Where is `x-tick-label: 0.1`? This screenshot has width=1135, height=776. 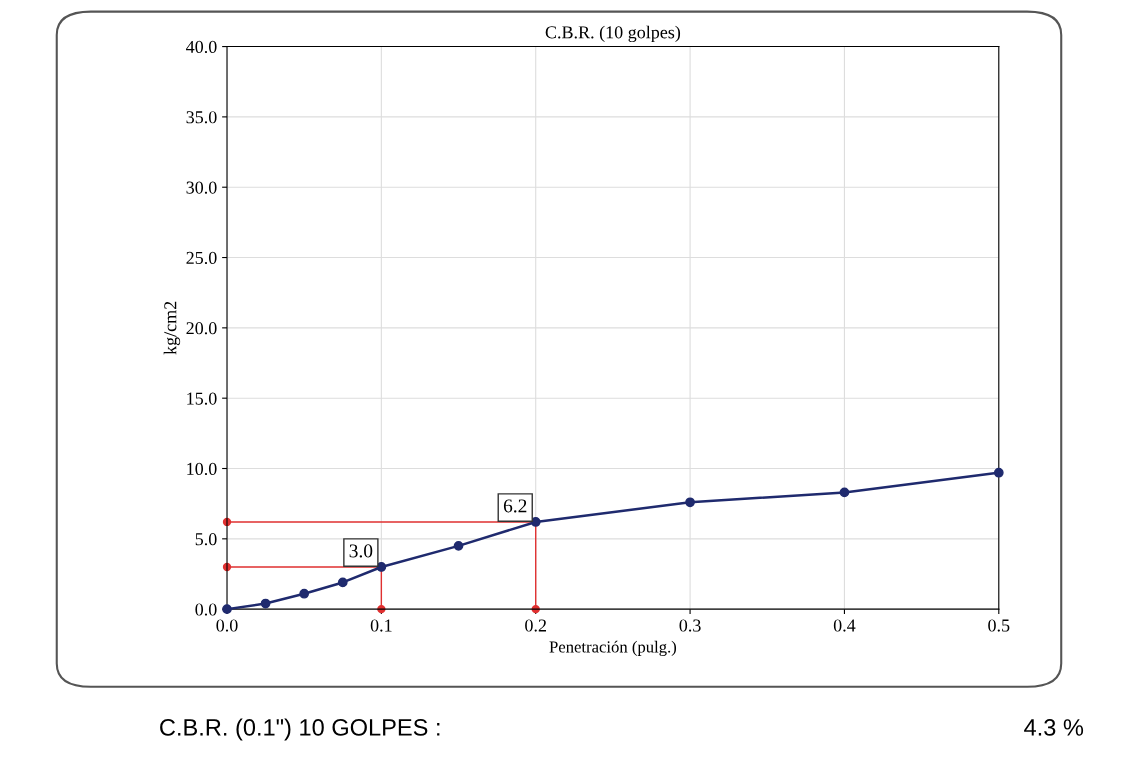 x-tick-label: 0.1 is located at coordinates (381, 625).